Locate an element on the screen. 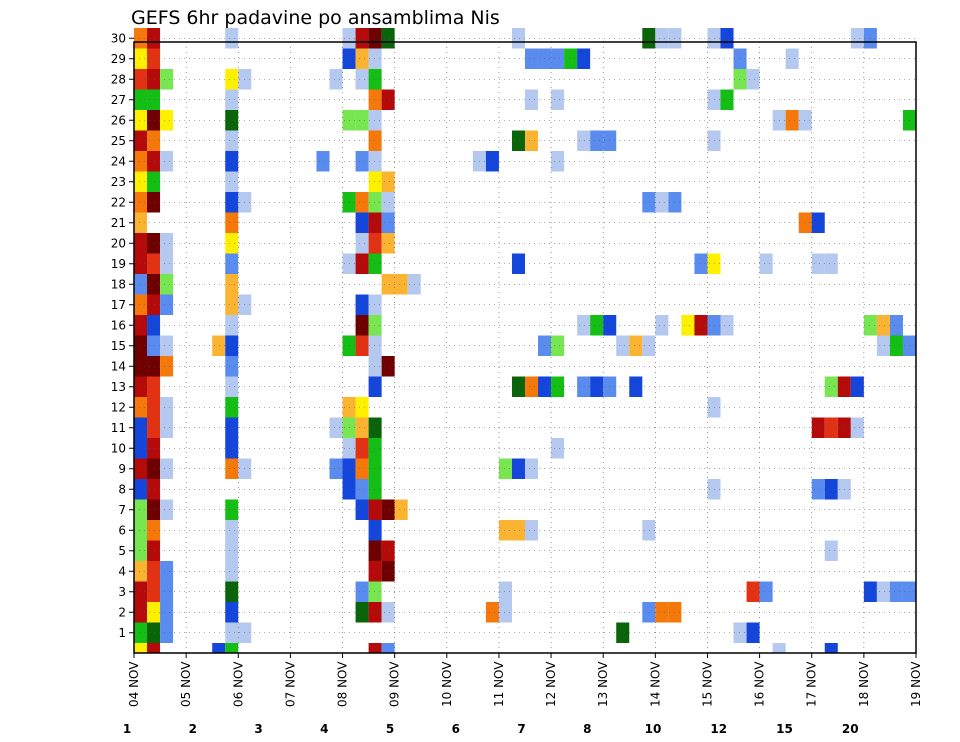 Image resolution: width=960 pixels, height=742 pixels. x-tick-label: 17 NOV is located at coordinates (812, 684).